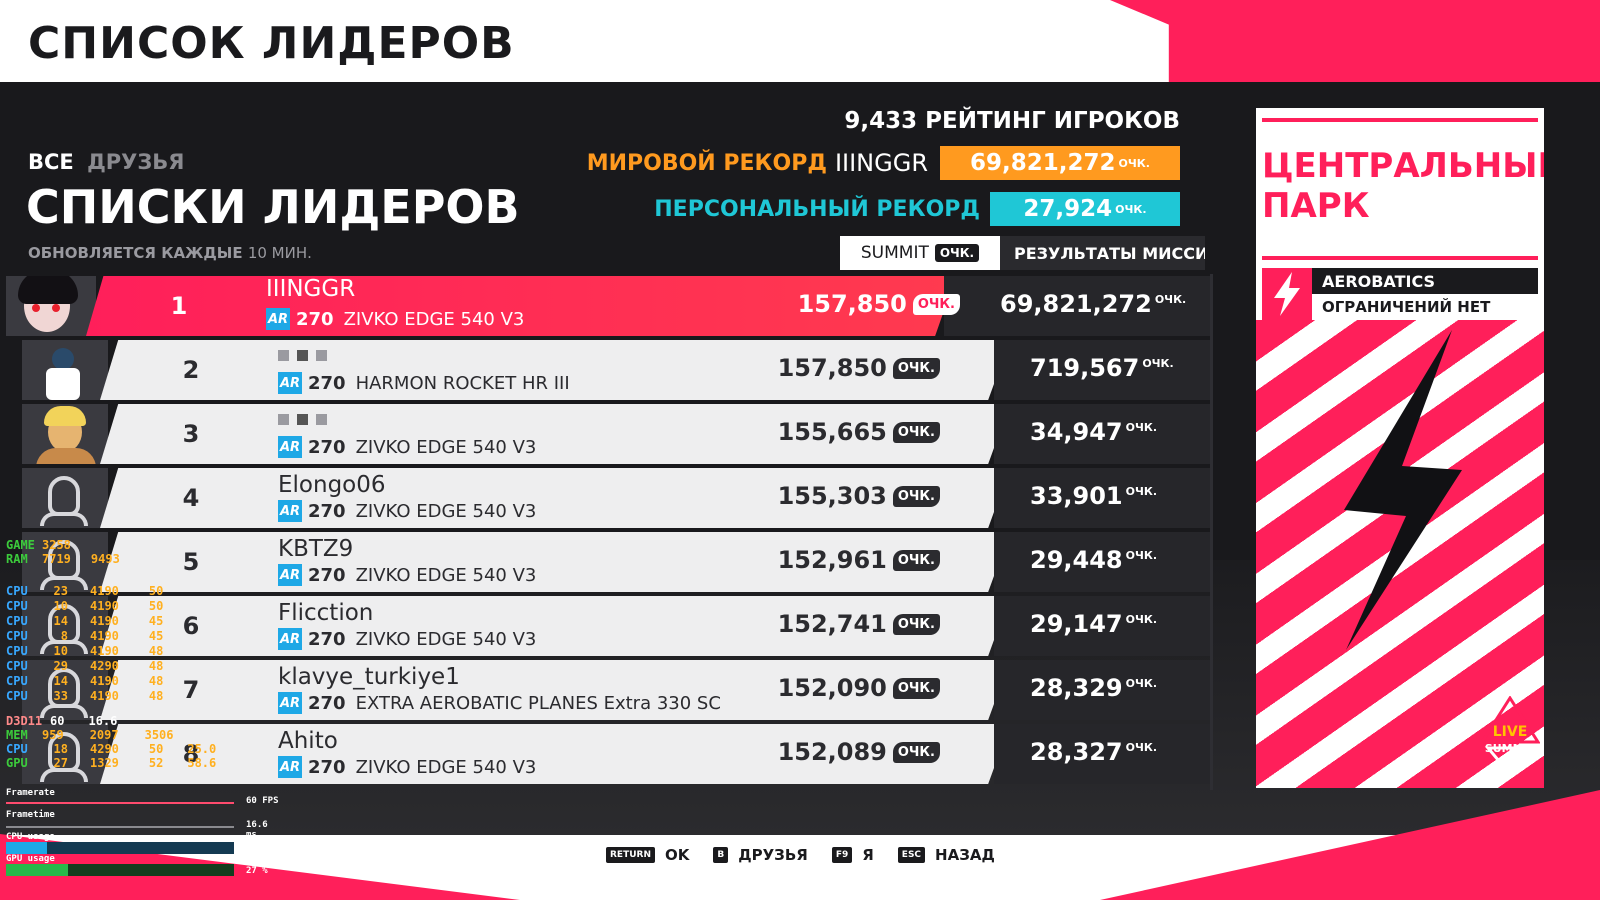 The width and height of the screenshot is (1600, 900). I want to click on hidden-name-placeholder, so click(302, 419).